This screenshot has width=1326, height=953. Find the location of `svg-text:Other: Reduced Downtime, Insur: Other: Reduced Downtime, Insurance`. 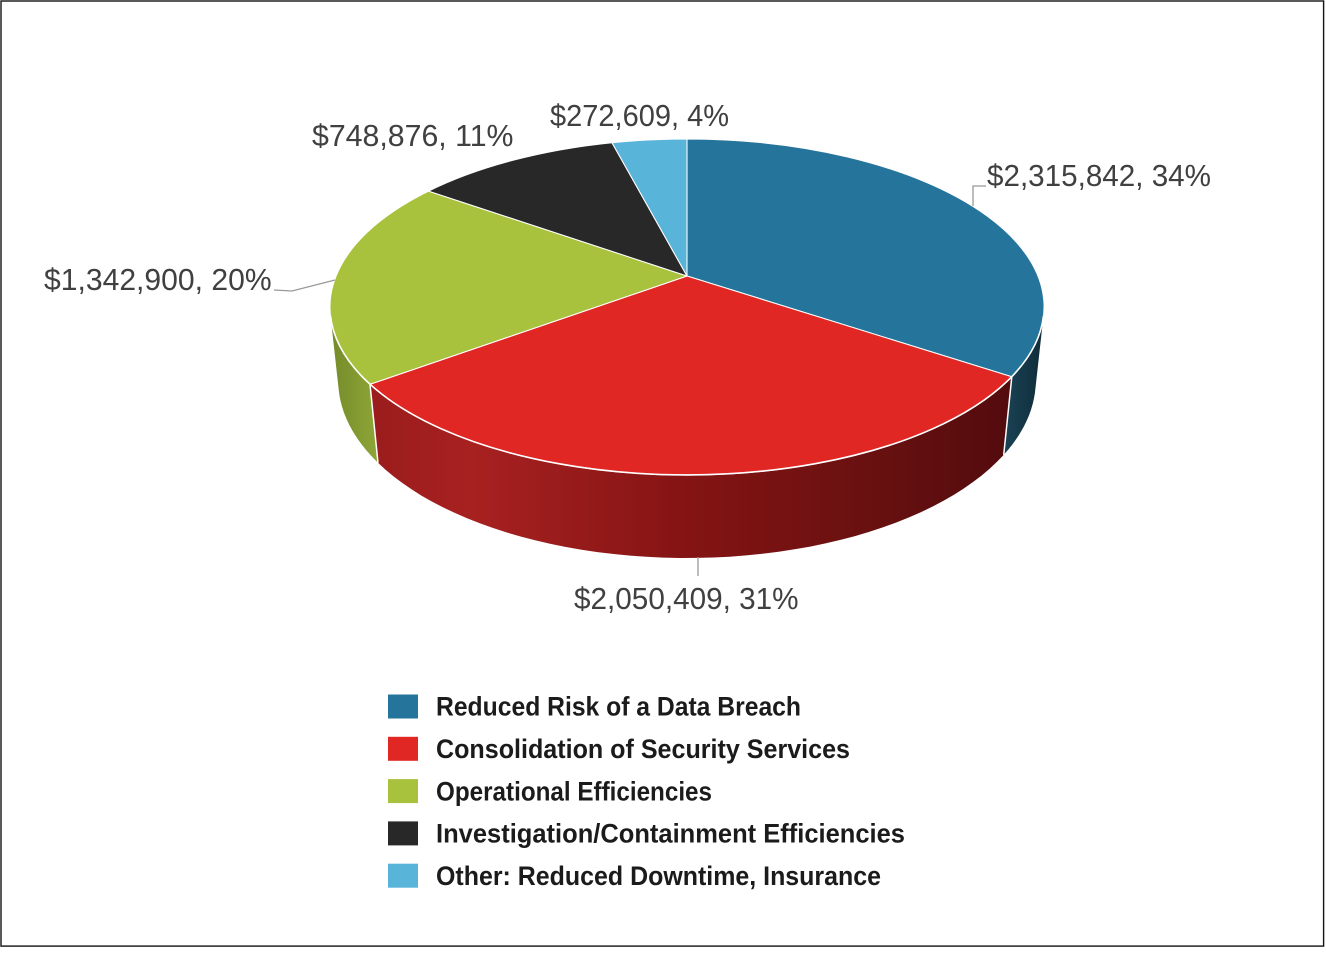

svg-text:Other: Reduced Downtime, Insur: Other: Reduced Downtime, Insurance is located at coordinates (658, 876).